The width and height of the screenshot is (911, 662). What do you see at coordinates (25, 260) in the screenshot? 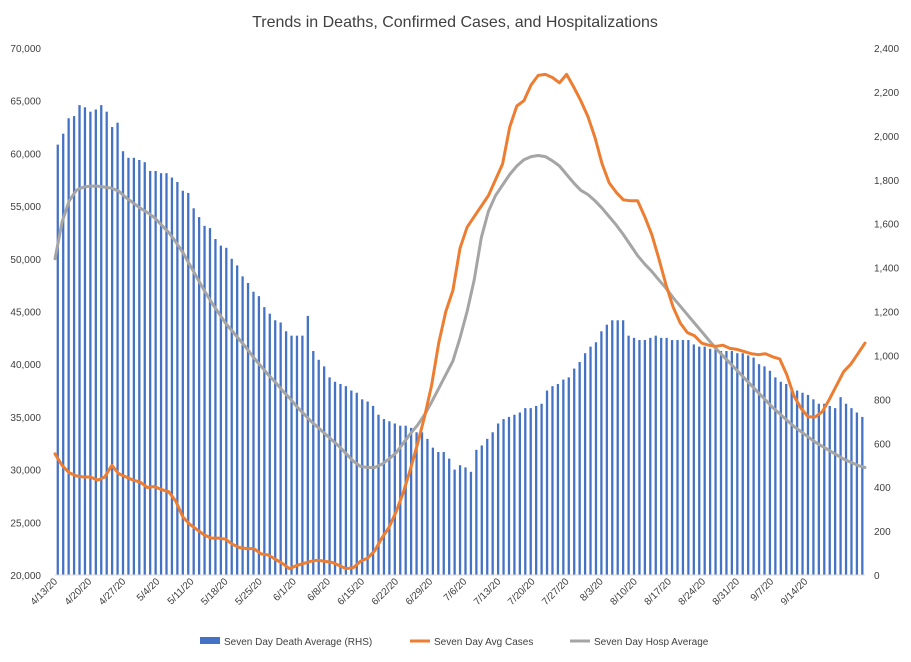
I see `left-axis-tick-label: 50,000` at bounding box center [25, 260].